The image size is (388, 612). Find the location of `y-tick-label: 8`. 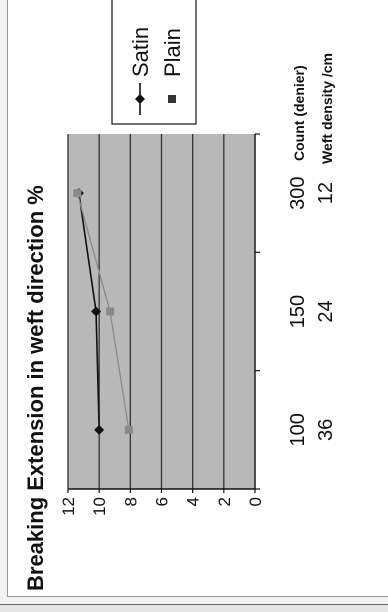

y-tick-label: 8 is located at coordinates (130, 501).